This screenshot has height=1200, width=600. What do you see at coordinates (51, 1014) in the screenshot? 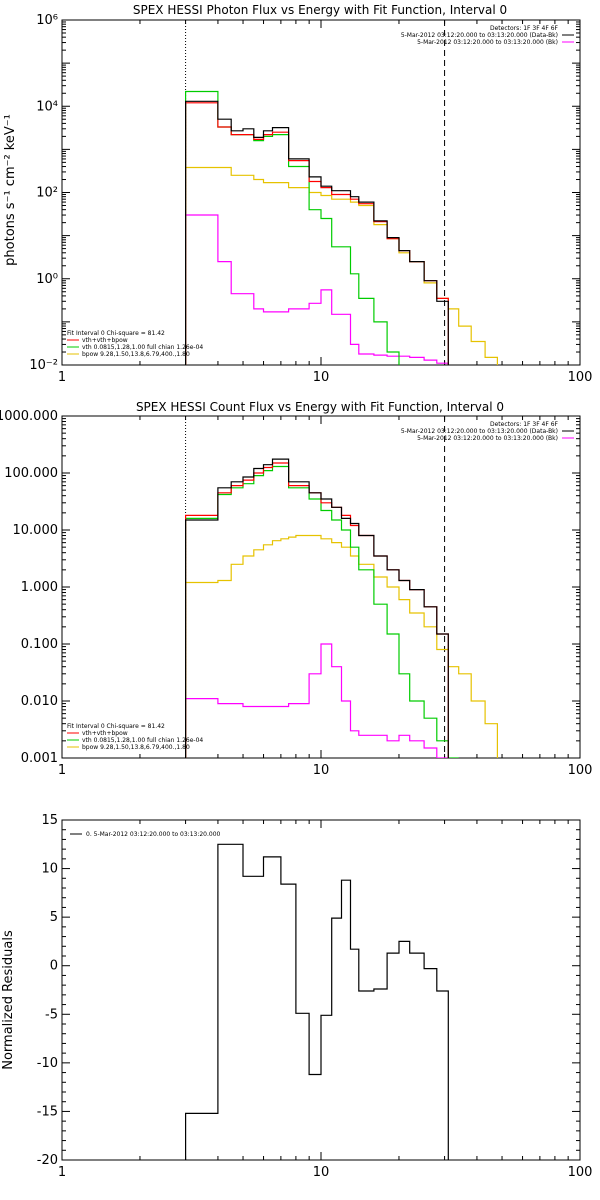
I see `y-tick-label: -5` at bounding box center [51, 1014].